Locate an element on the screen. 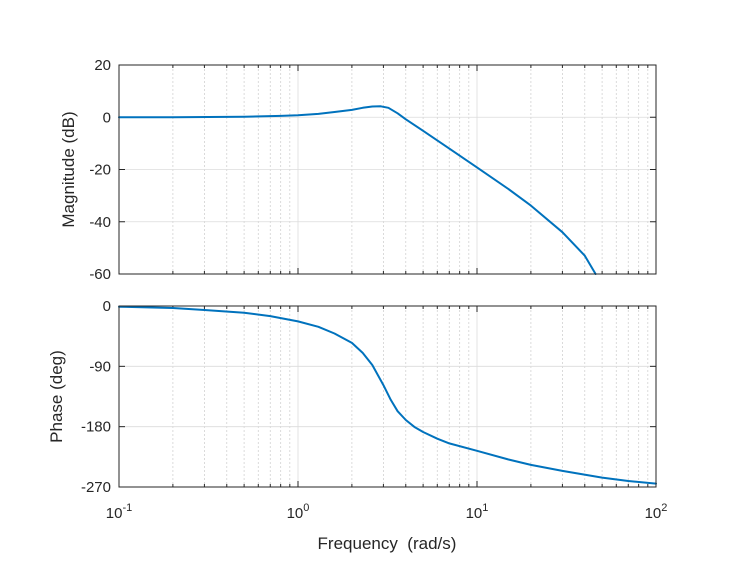 The image size is (732, 581). magnitude-y-tick-label: -40 is located at coordinates (100, 222).